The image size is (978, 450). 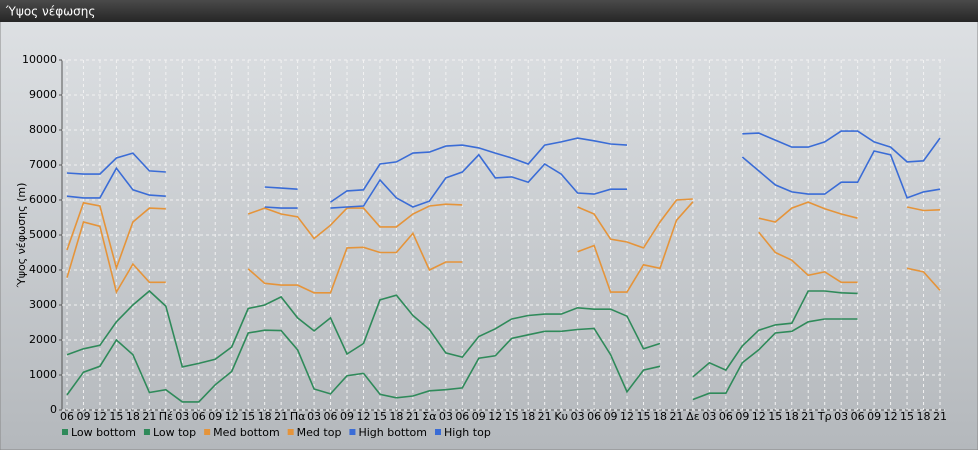 What do you see at coordinates (43, 234) in the screenshot?
I see `y-tick-label: 5000` at bounding box center [43, 234].